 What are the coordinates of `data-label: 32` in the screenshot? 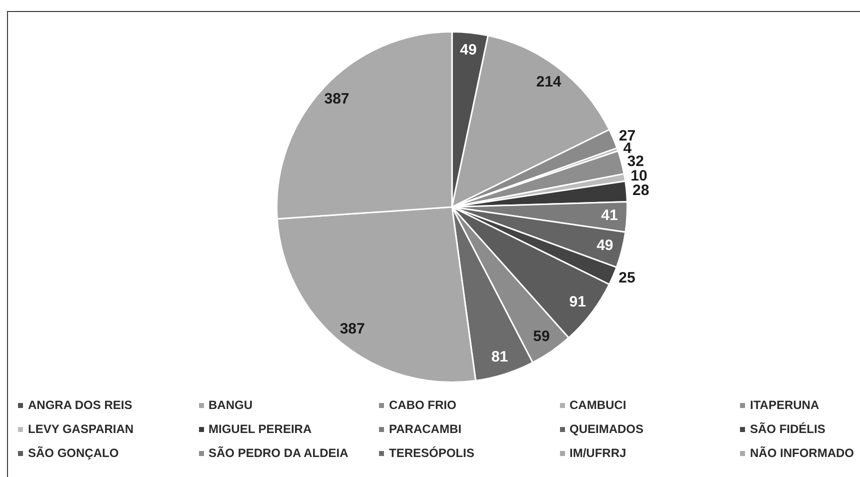 It's located at (635, 161).